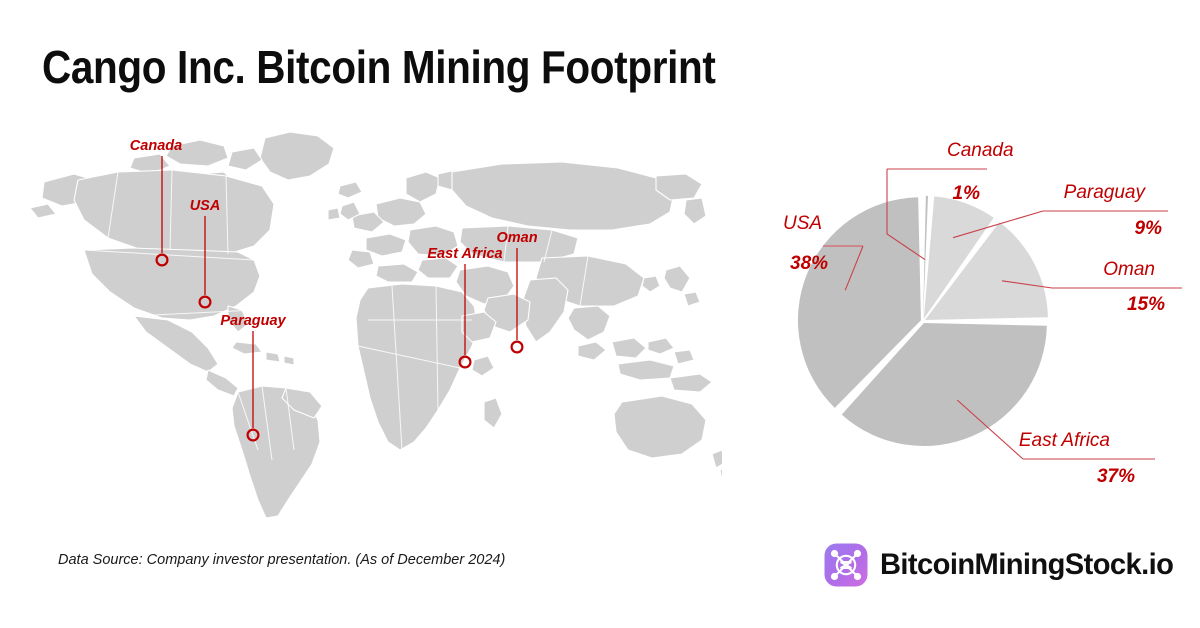 This screenshot has height=628, width=1200. What do you see at coordinates (859, 302) in the screenshot?
I see `pie-slice-usa` at bounding box center [859, 302].